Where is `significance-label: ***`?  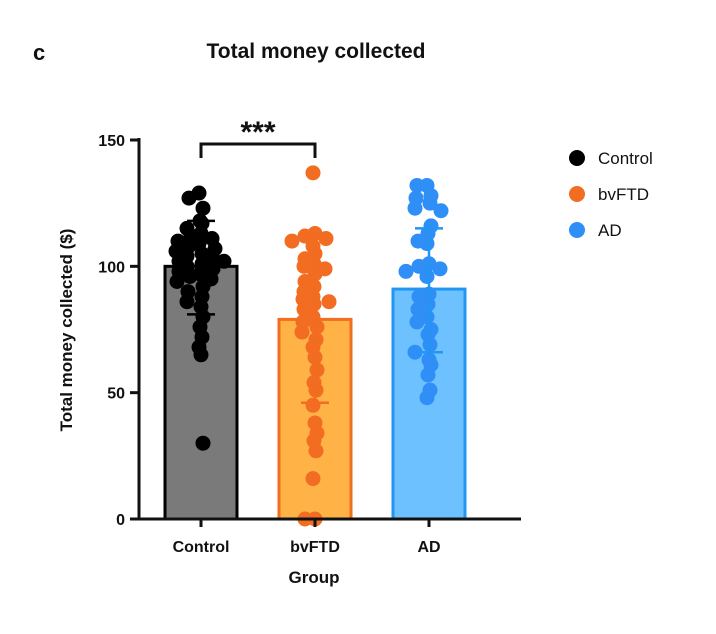
significance-label: *** is located at coordinates (257, 132).